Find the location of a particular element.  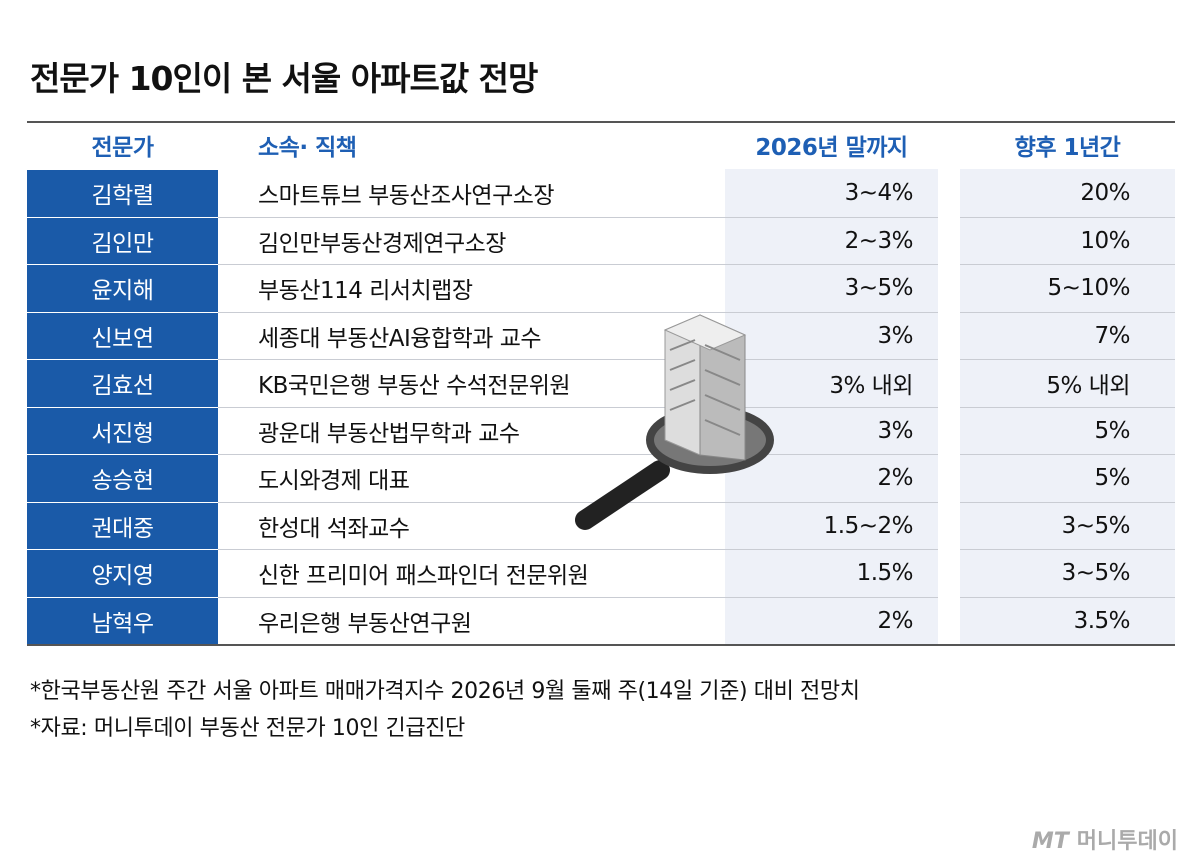

expert-name: 남혁우 is located at coordinates (122, 620).